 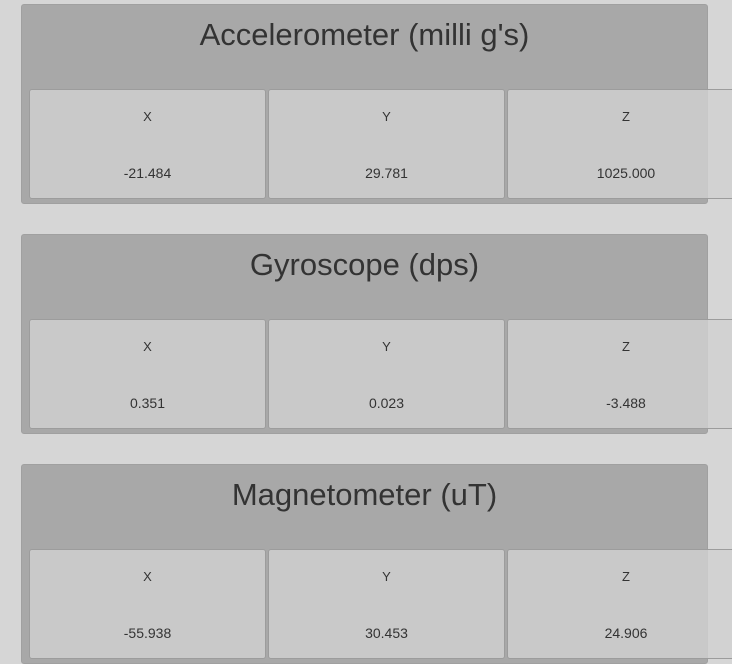 I want to click on gyroscope-z-cell: Z -3.488, so click(x=619, y=374).